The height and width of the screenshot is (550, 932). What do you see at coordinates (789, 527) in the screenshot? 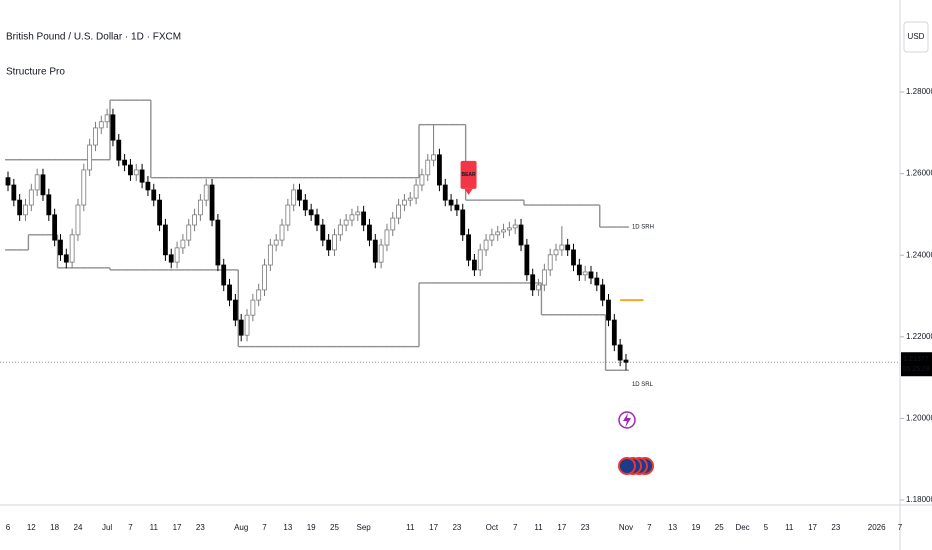
I see `x-tick-label: 11` at bounding box center [789, 527].